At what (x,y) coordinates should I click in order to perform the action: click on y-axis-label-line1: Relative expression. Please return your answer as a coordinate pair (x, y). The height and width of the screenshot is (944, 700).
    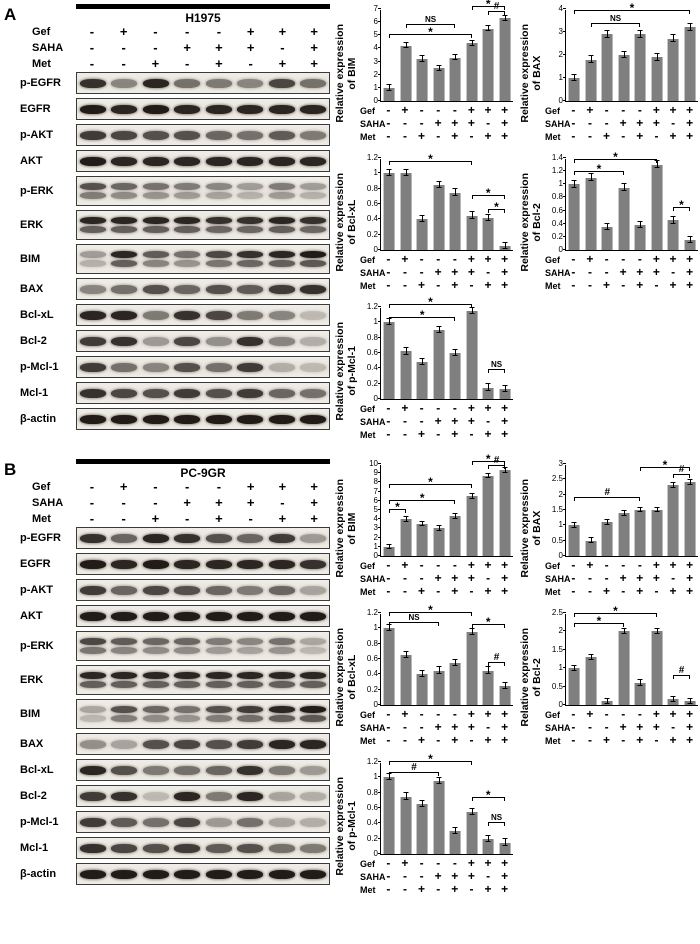
    Looking at the image, I should click on (340, 677).